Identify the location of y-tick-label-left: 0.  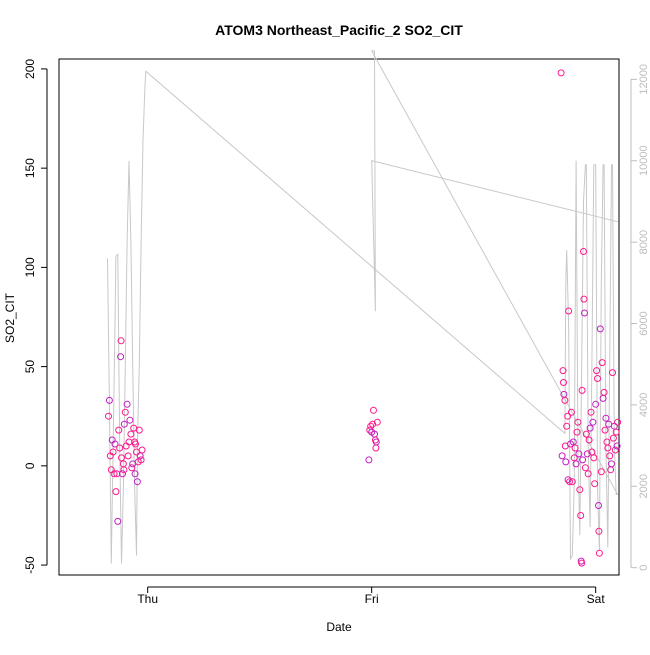
(30, 465).